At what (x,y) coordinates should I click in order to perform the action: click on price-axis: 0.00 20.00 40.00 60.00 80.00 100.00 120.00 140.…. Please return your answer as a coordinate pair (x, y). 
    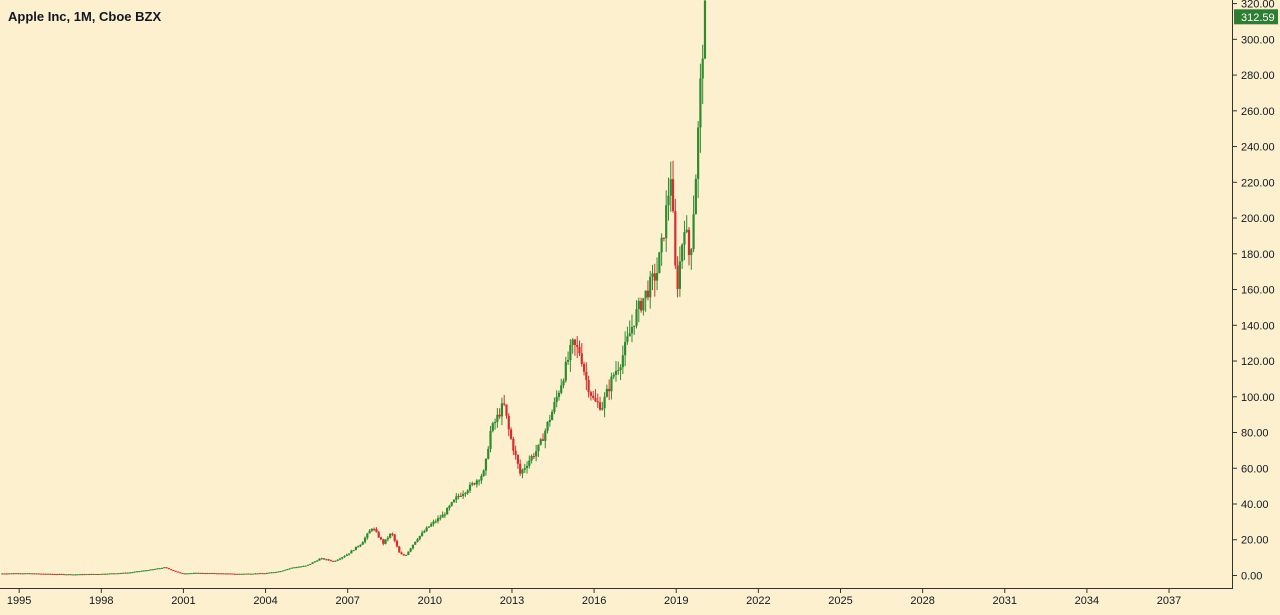
    Looking at the image, I should click on (1253, 291).